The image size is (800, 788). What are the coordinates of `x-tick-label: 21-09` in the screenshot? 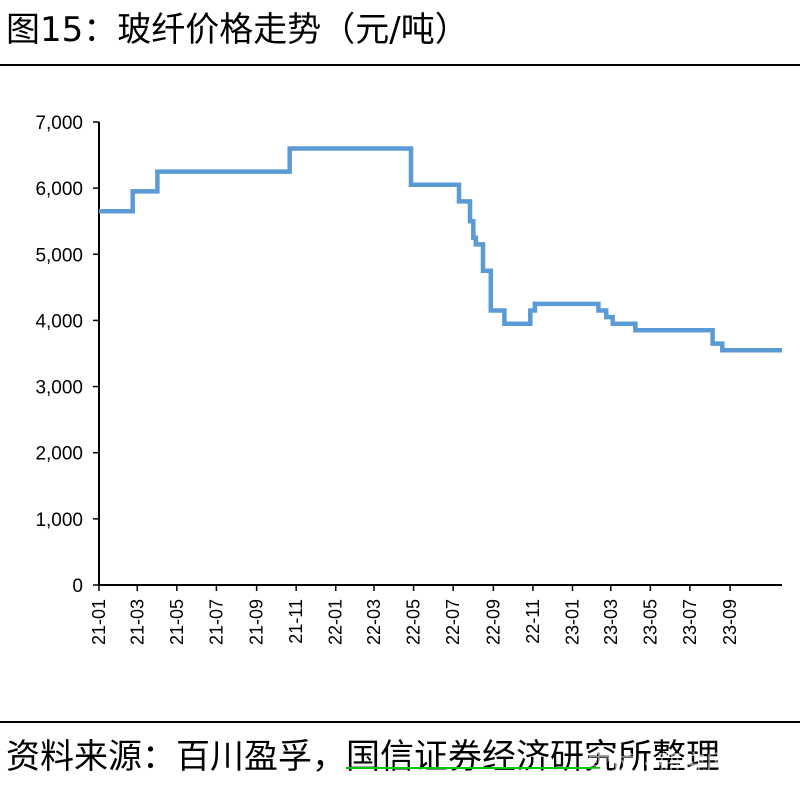 It's located at (257, 622).